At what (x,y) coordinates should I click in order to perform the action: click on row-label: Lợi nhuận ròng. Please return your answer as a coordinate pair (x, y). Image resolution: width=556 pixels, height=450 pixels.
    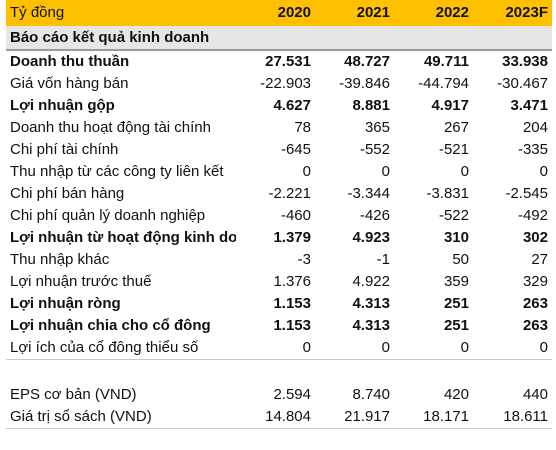
    Looking at the image, I should click on (65, 303).